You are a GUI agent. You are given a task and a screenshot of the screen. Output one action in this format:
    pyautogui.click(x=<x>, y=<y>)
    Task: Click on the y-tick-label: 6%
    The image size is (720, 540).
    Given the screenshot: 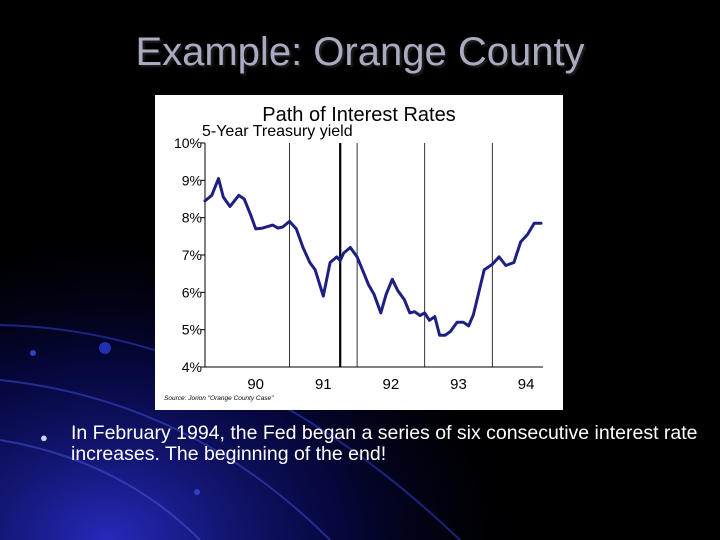 What is the action you would take?
    pyautogui.click(x=192, y=292)
    